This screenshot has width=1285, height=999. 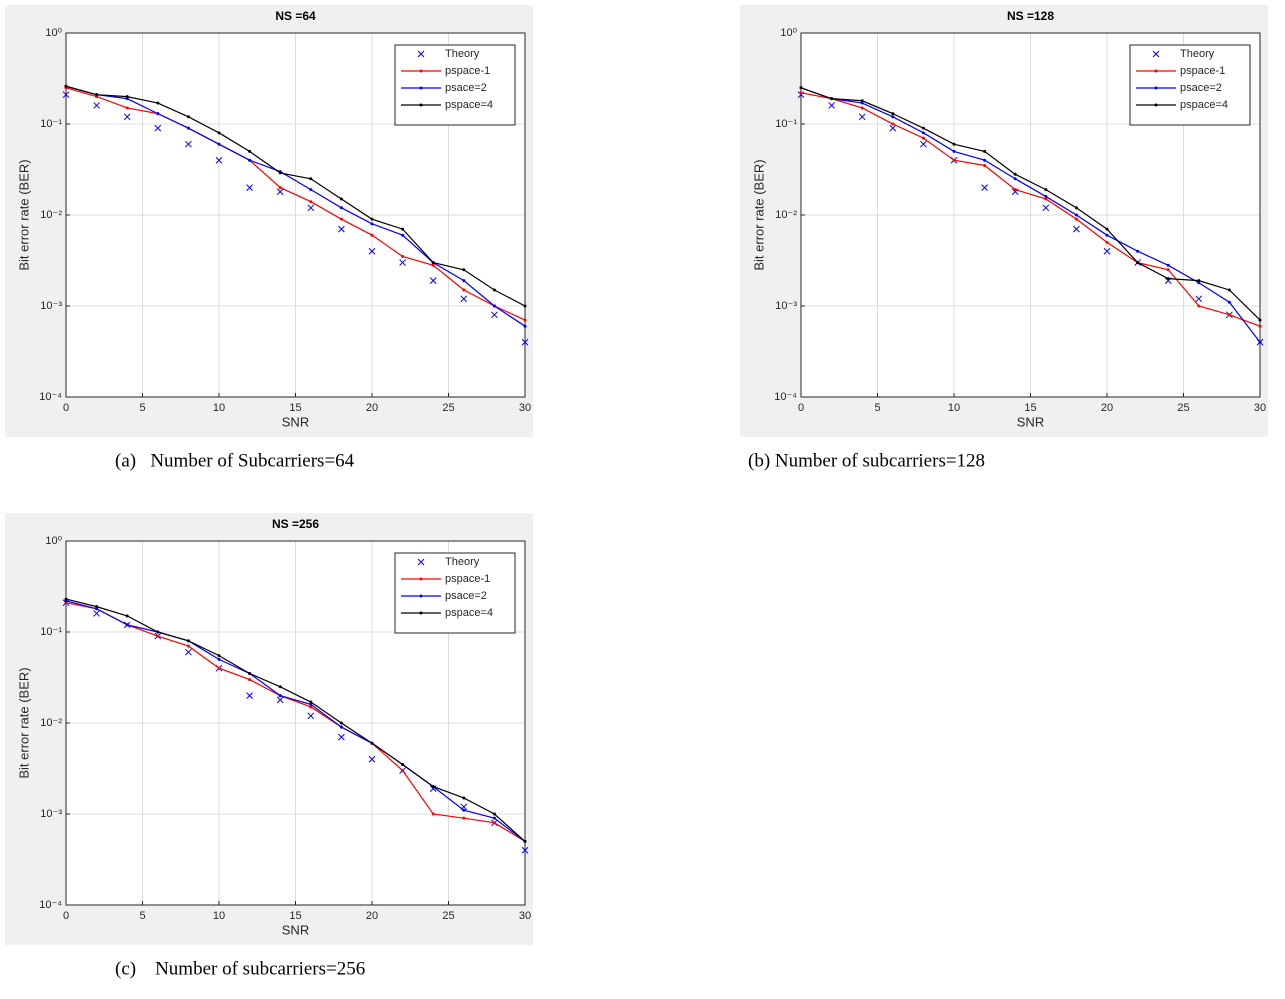 I want to click on y-tick-label: 10⁻¹, so click(x=51, y=632).